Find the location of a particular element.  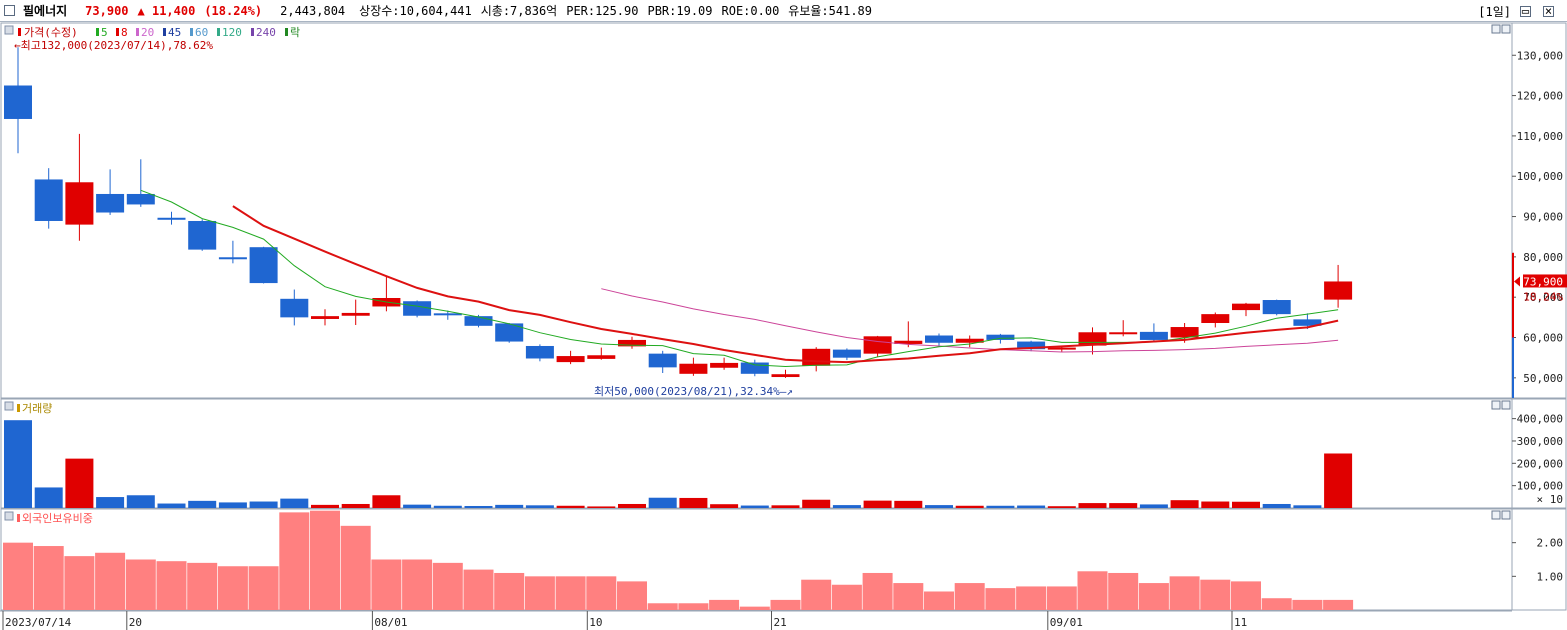

legend-ma-label: 20 is located at coordinates (147, 32).